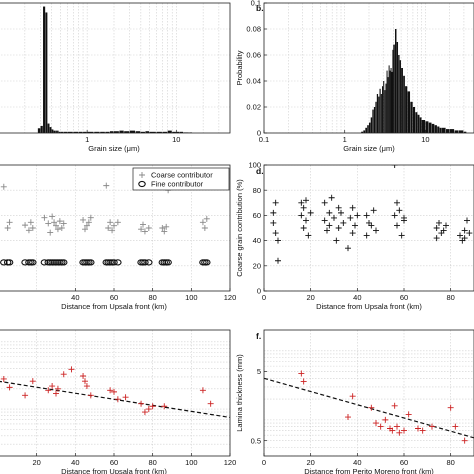 This screenshot has height=474, width=474. I want to click on y-tick-label: 0.04, so click(253, 81).